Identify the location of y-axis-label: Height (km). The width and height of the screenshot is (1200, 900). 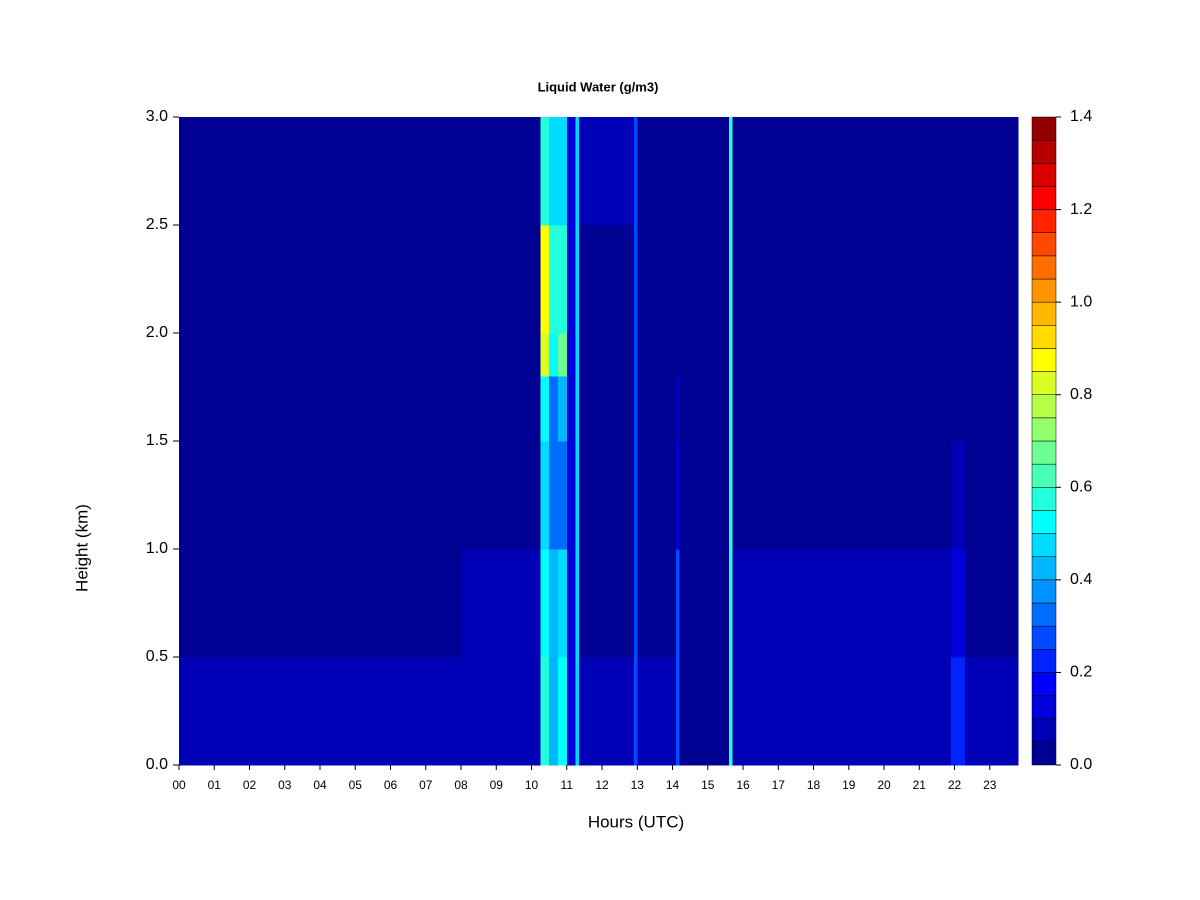
(81, 548).